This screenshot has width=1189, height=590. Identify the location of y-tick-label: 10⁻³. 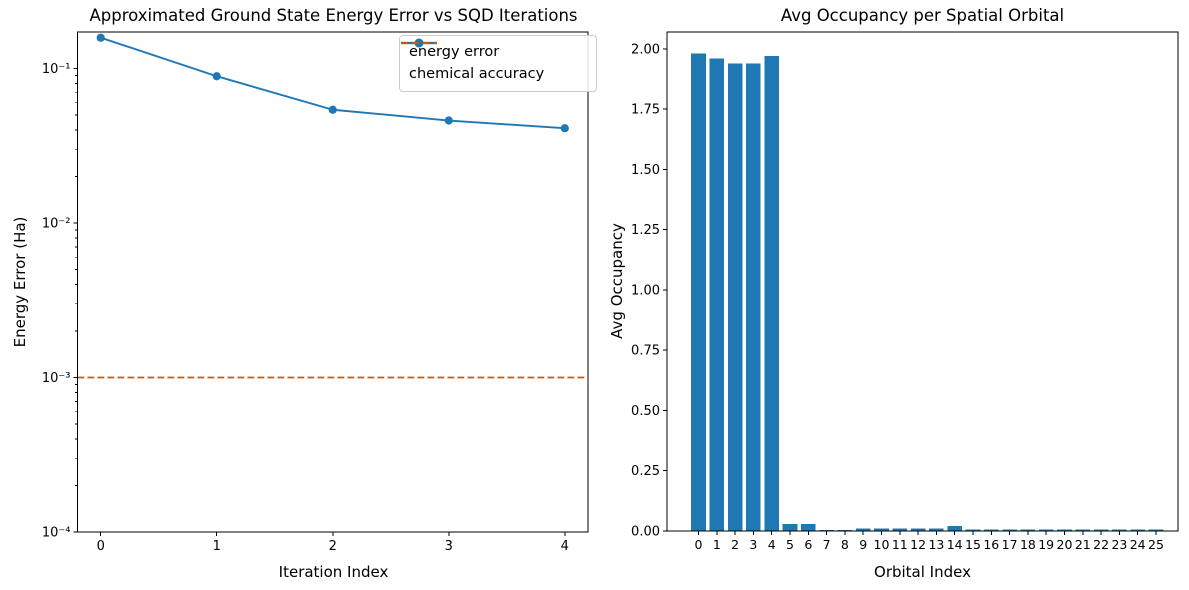
(56, 378).